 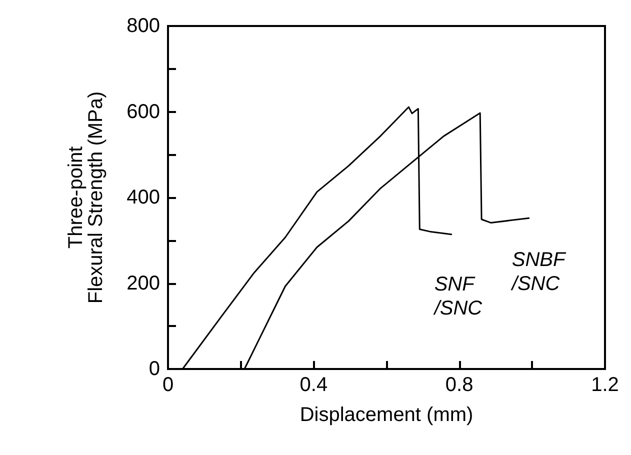 I want to click on y-tick-label: 0, so click(x=154, y=369).